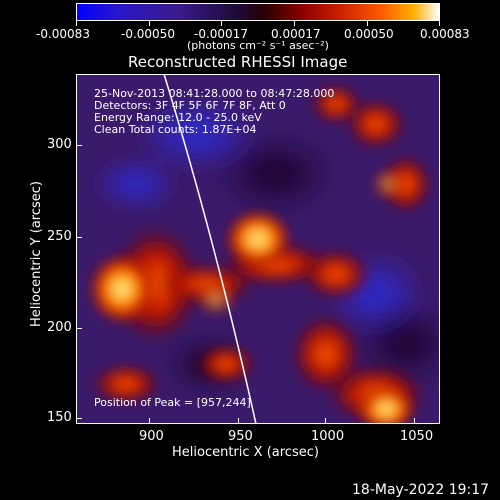  I want to click on solar-limb-line, so click(210, 249).